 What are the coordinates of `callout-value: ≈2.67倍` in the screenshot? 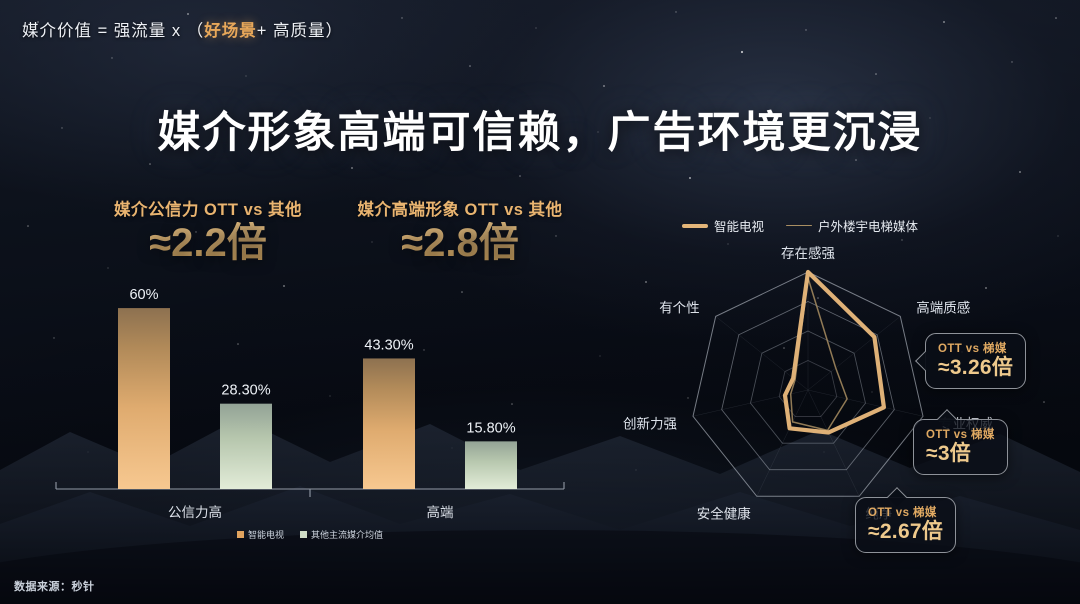 It's located at (906, 531).